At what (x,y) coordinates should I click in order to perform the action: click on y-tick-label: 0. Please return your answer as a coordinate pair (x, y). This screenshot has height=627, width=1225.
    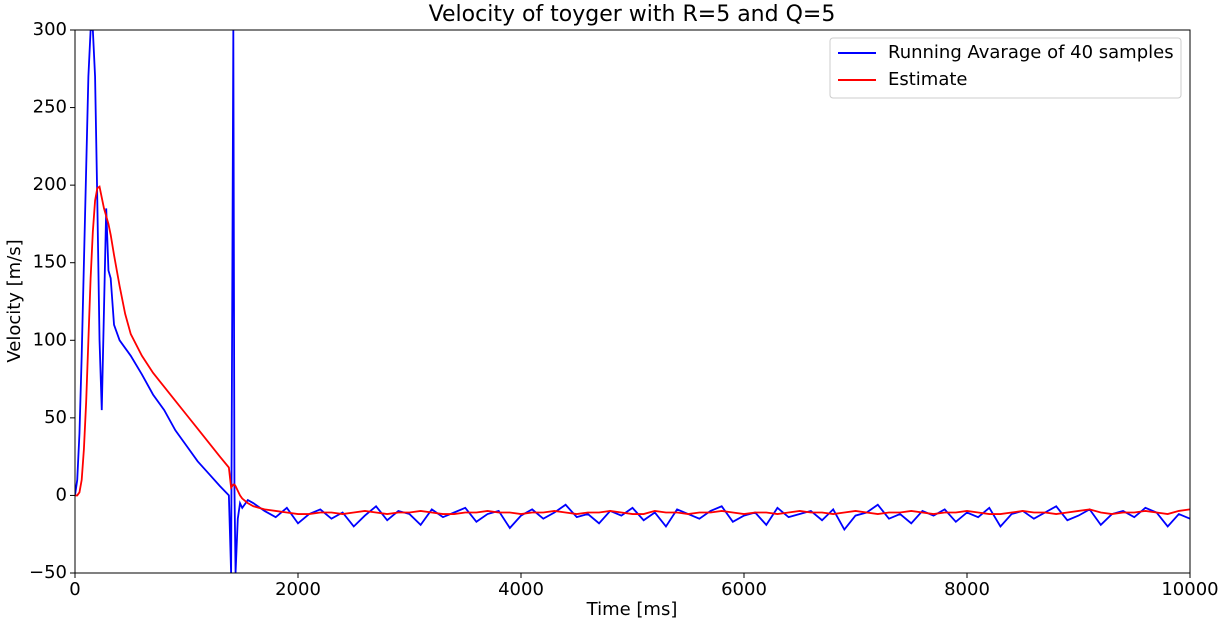
    Looking at the image, I should click on (61, 494).